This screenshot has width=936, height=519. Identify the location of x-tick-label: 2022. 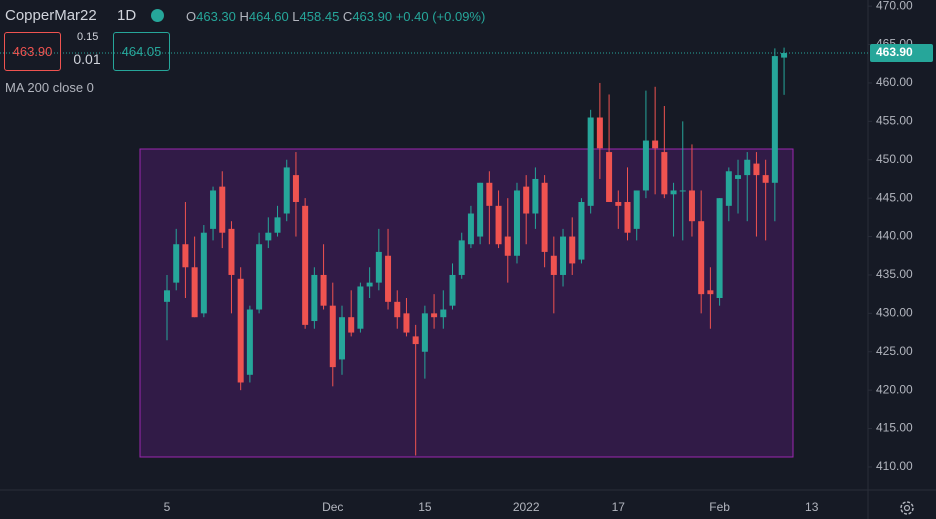
(526, 507).